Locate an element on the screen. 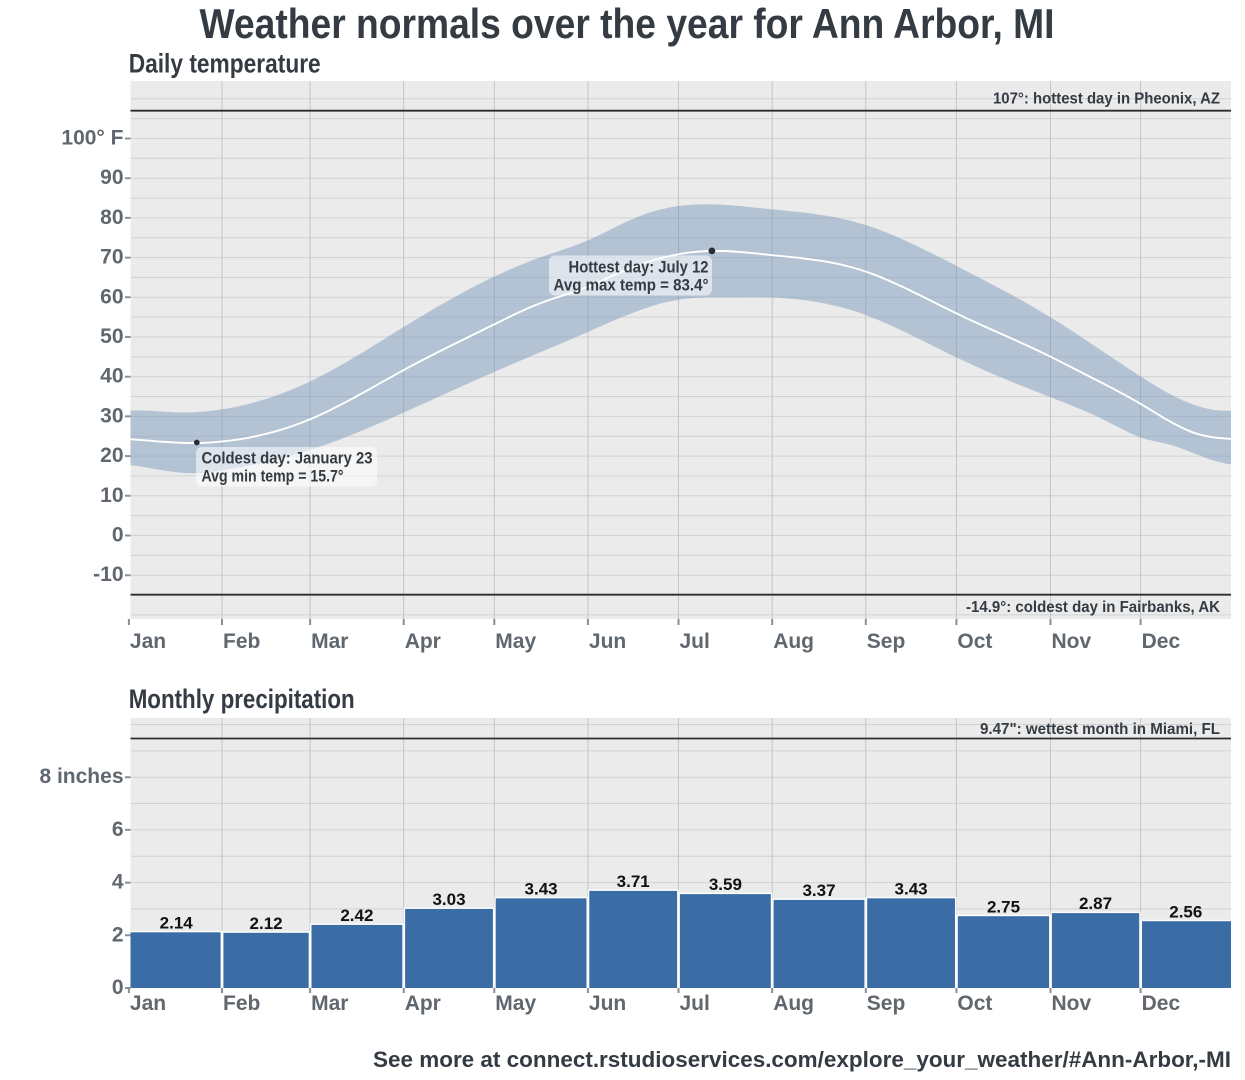 The width and height of the screenshot is (1245, 1080). svg-text: 3.71 is located at coordinates (633, 881).